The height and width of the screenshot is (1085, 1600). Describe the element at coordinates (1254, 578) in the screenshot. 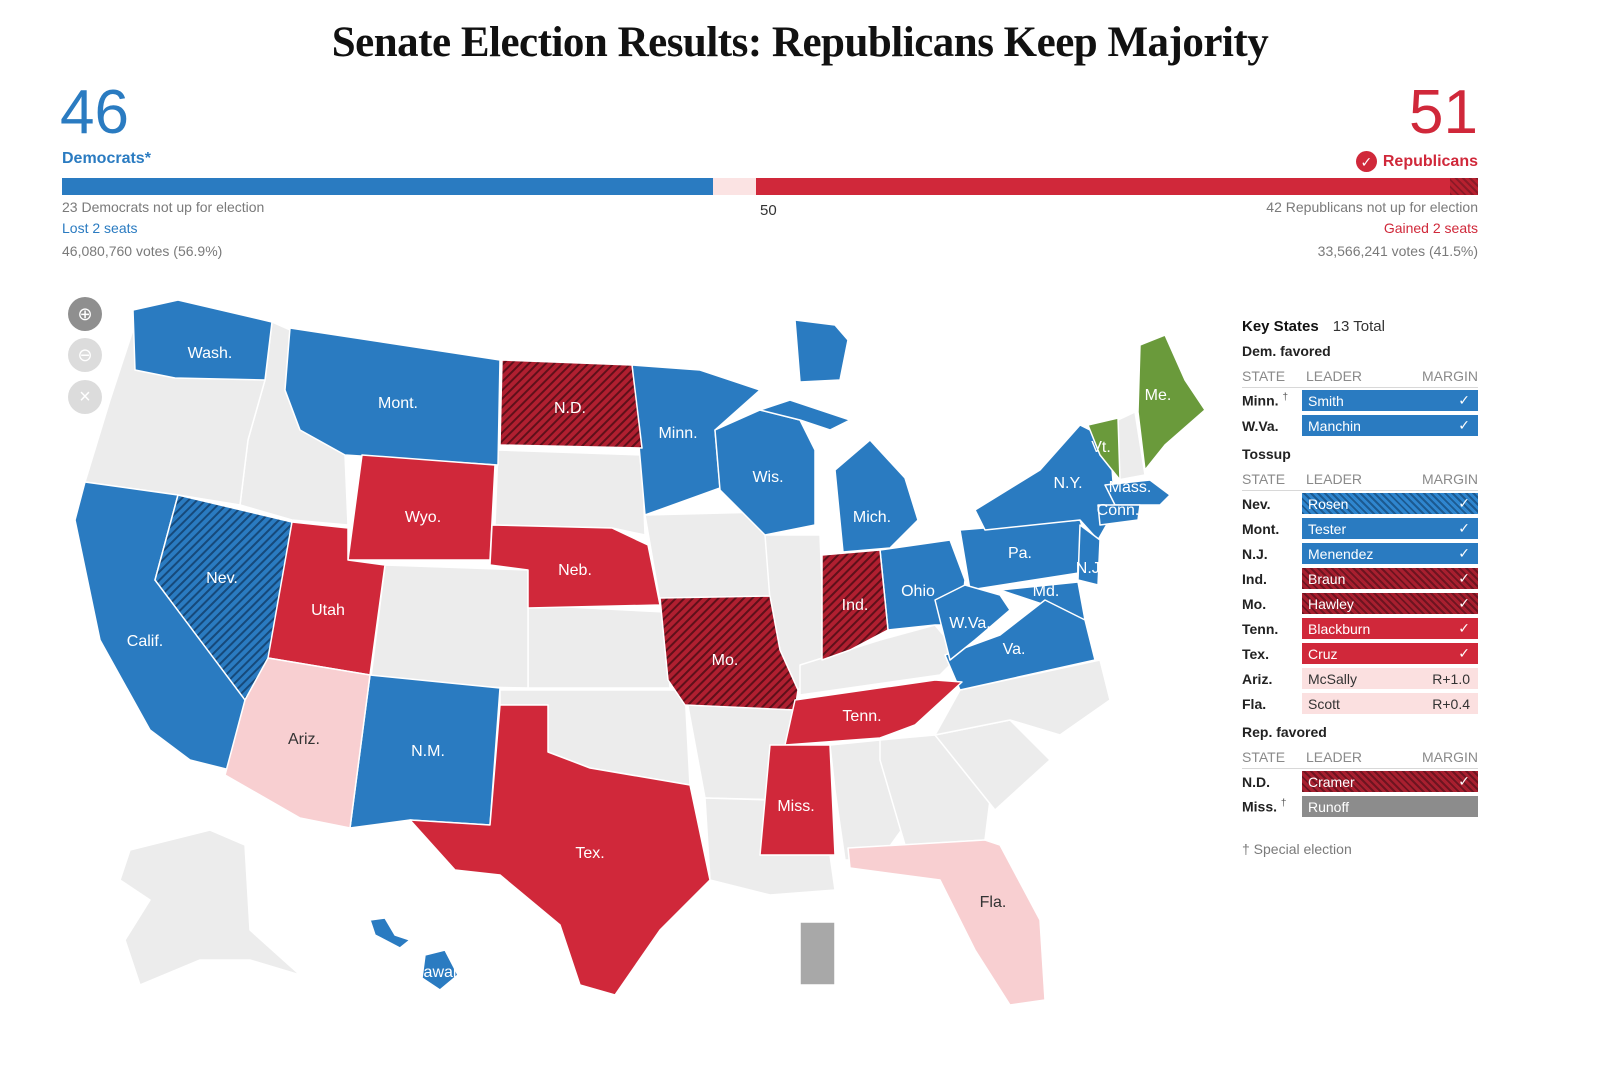

I see `key-state-abbrev: Ind.` at that location.